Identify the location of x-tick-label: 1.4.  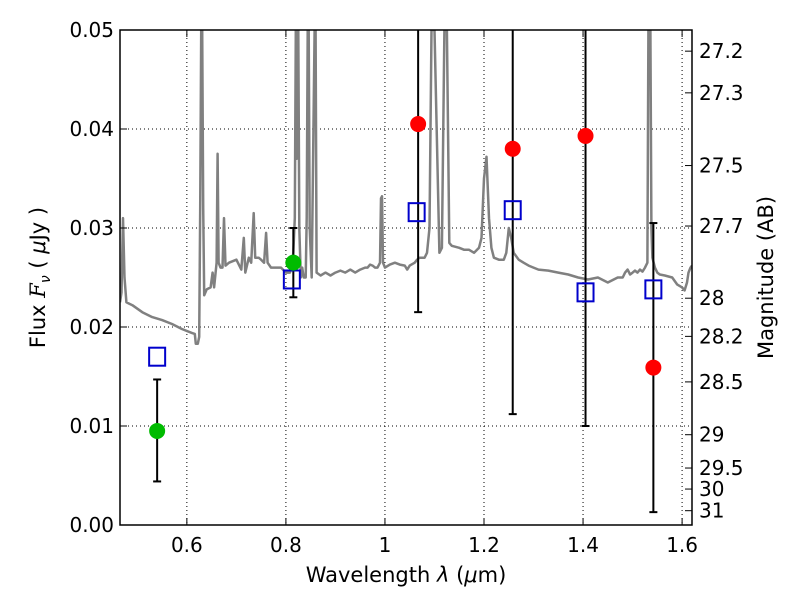
(583, 545).